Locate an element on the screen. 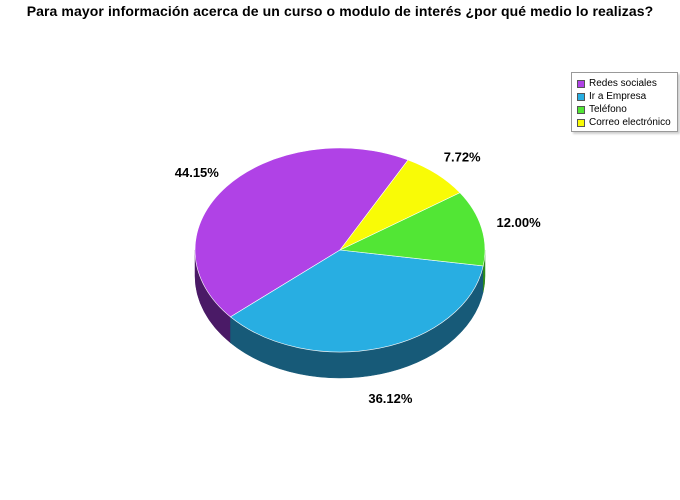  legend-item-correo-electronico: Correo electrónico is located at coordinates (627, 122).